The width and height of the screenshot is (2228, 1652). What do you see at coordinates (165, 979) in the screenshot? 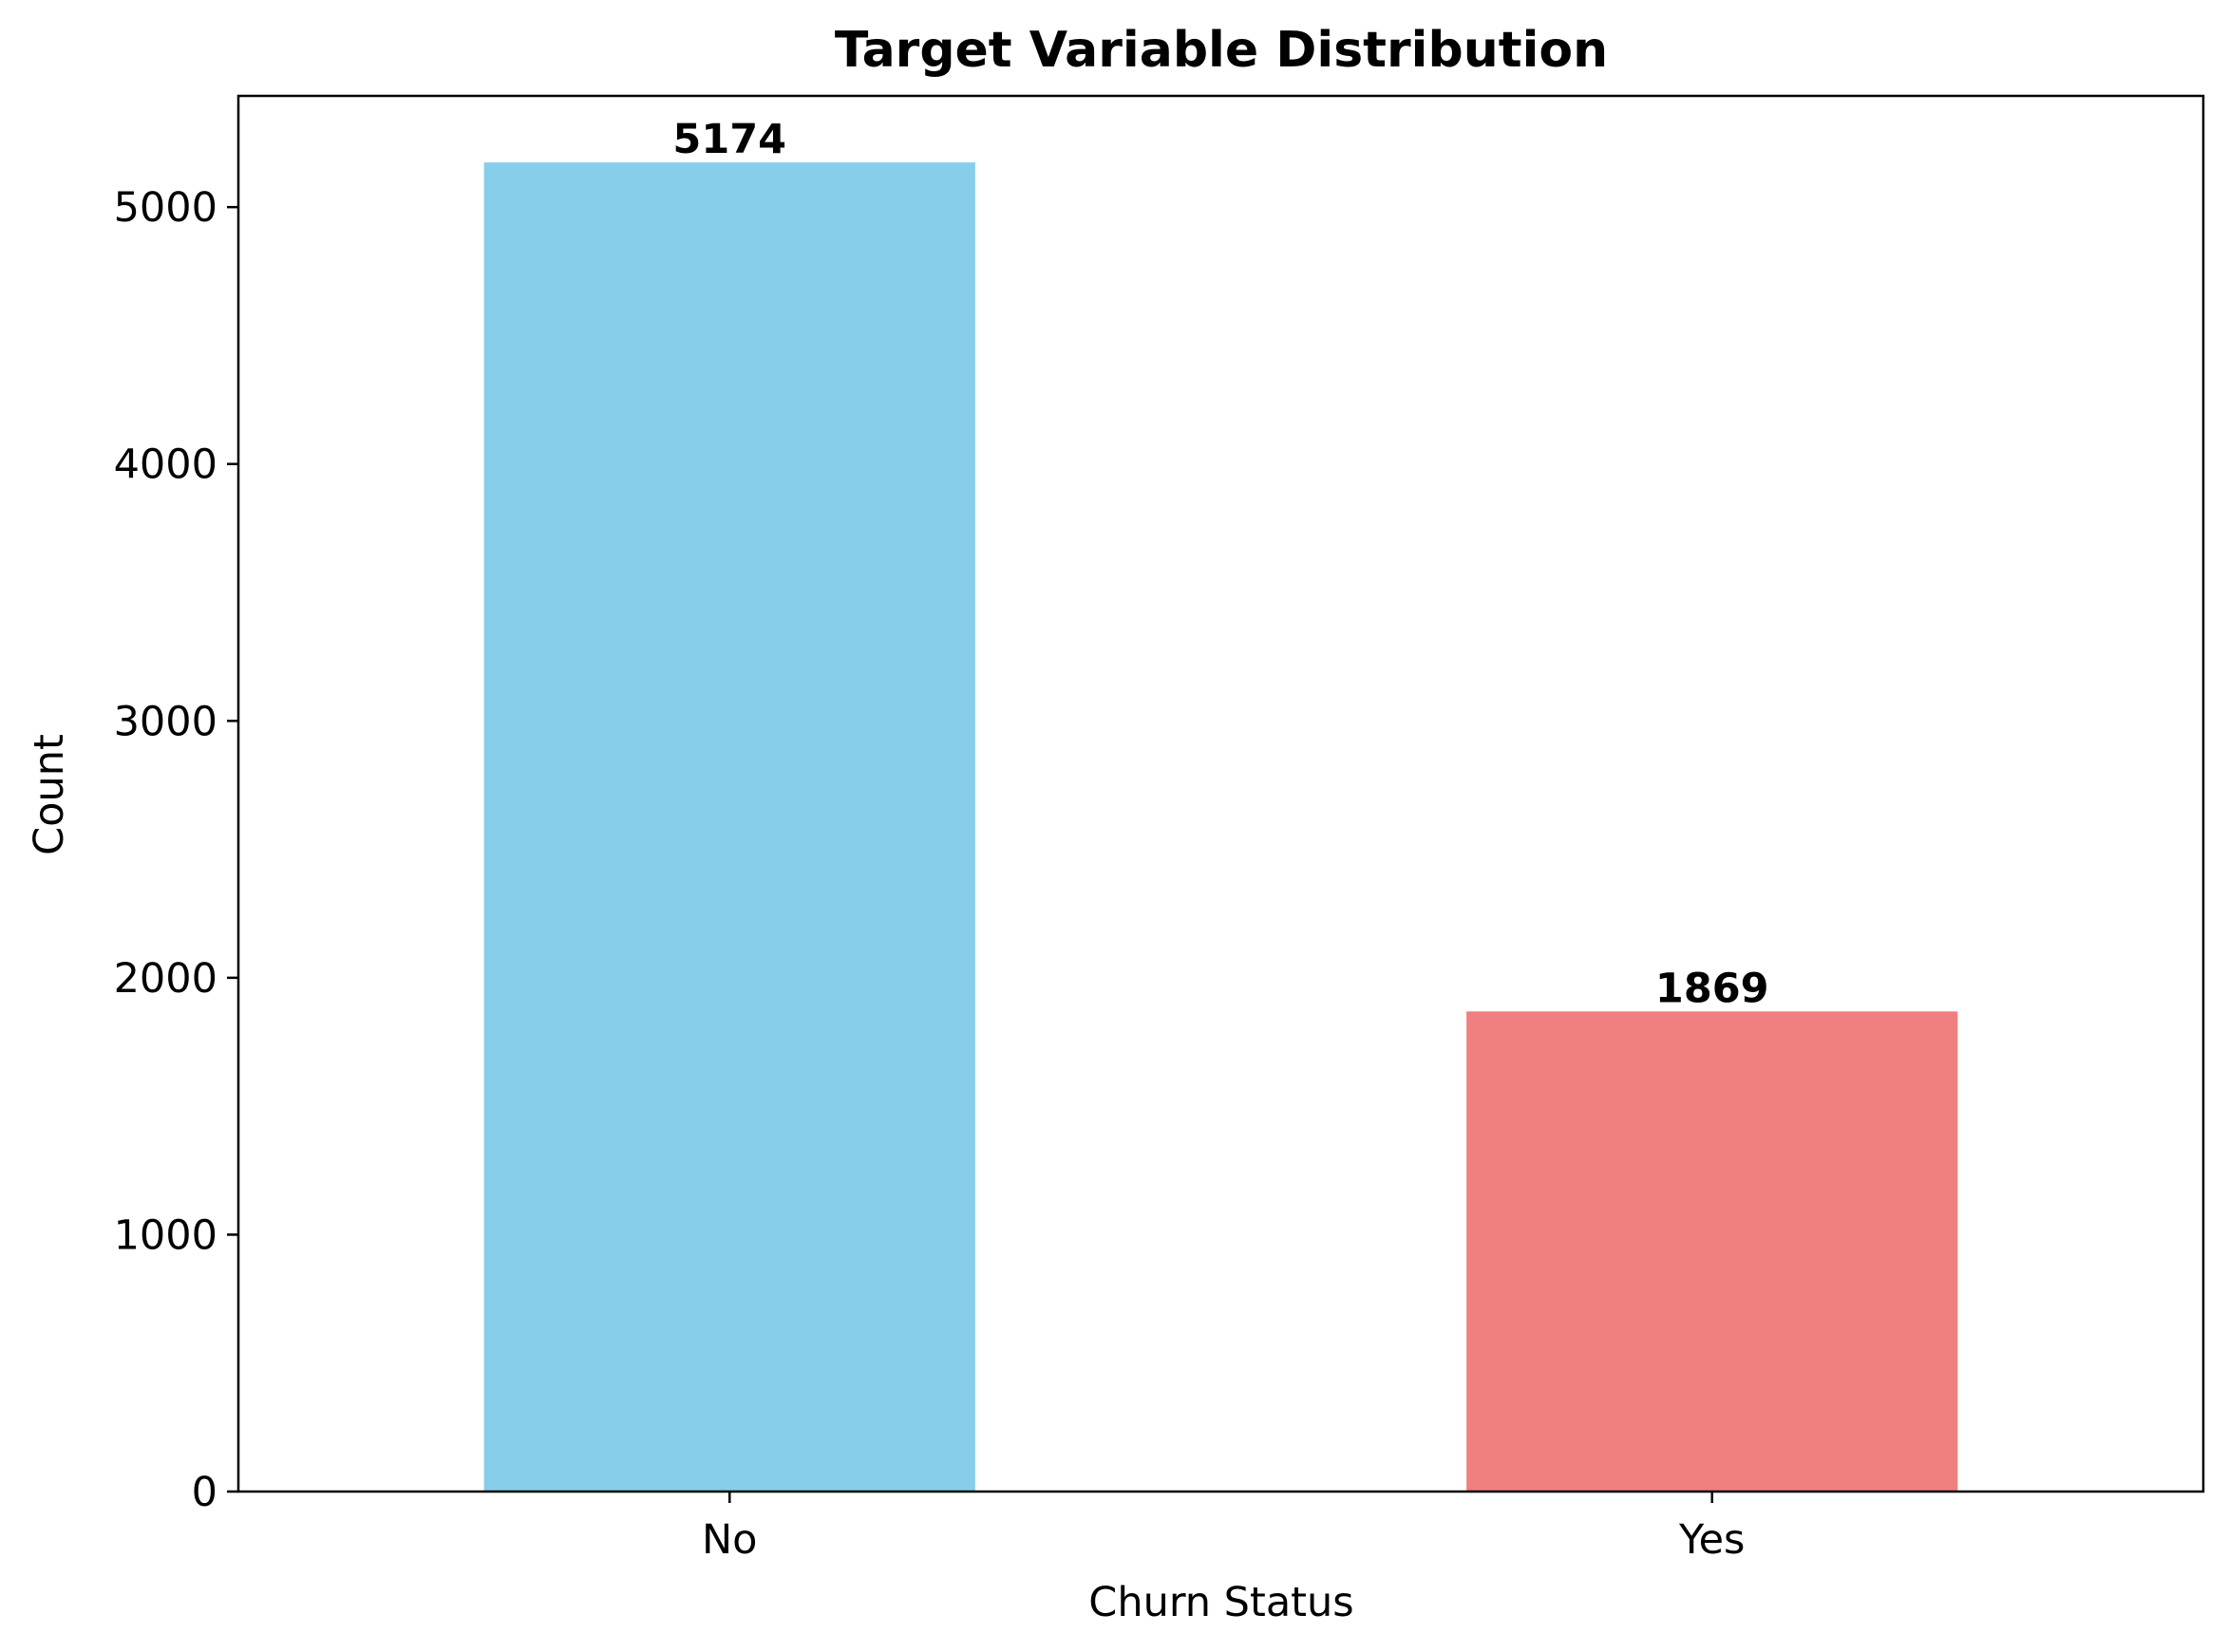
I see `y-tick-label: 2000` at bounding box center [165, 979].